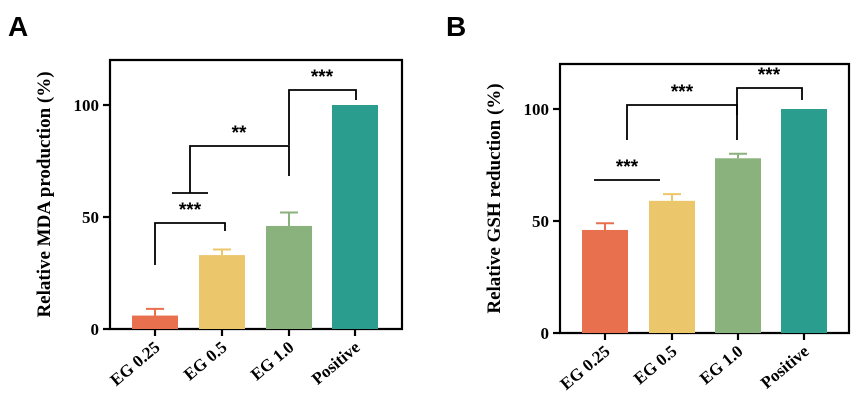  Describe the element at coordinates (18, 26) in the screenshot. I see `panel-letter: A` at that location.